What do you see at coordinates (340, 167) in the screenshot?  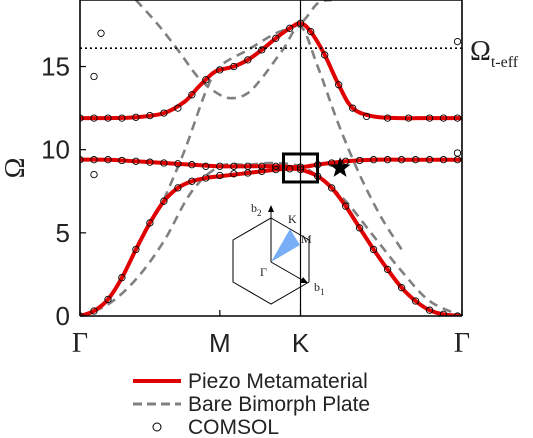 I see `star-marker` at bounding box center [340, 167].